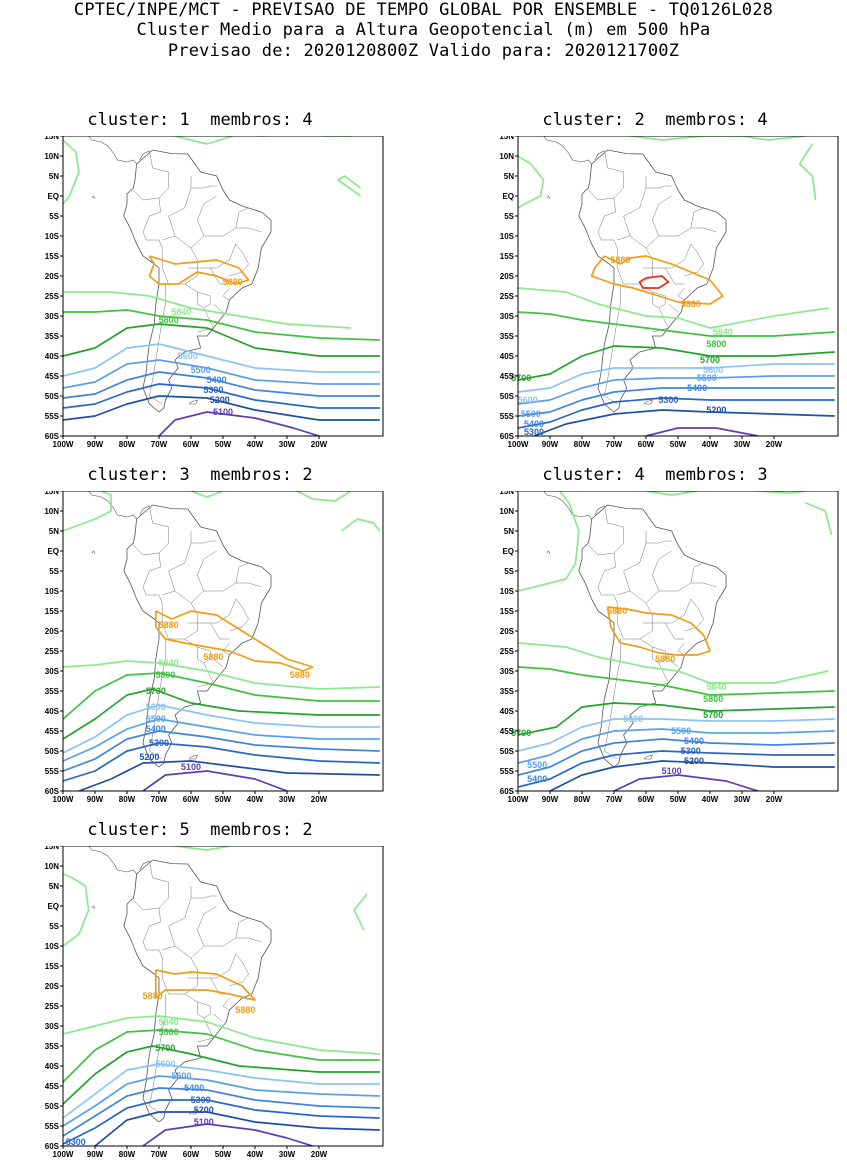 Image resolution: width=847 pixels, height=1164 pixels. What do you see at coordinates (506, 138) in the screenshot?
I see `lat-label: 15N` at bounding box center [506, 138].